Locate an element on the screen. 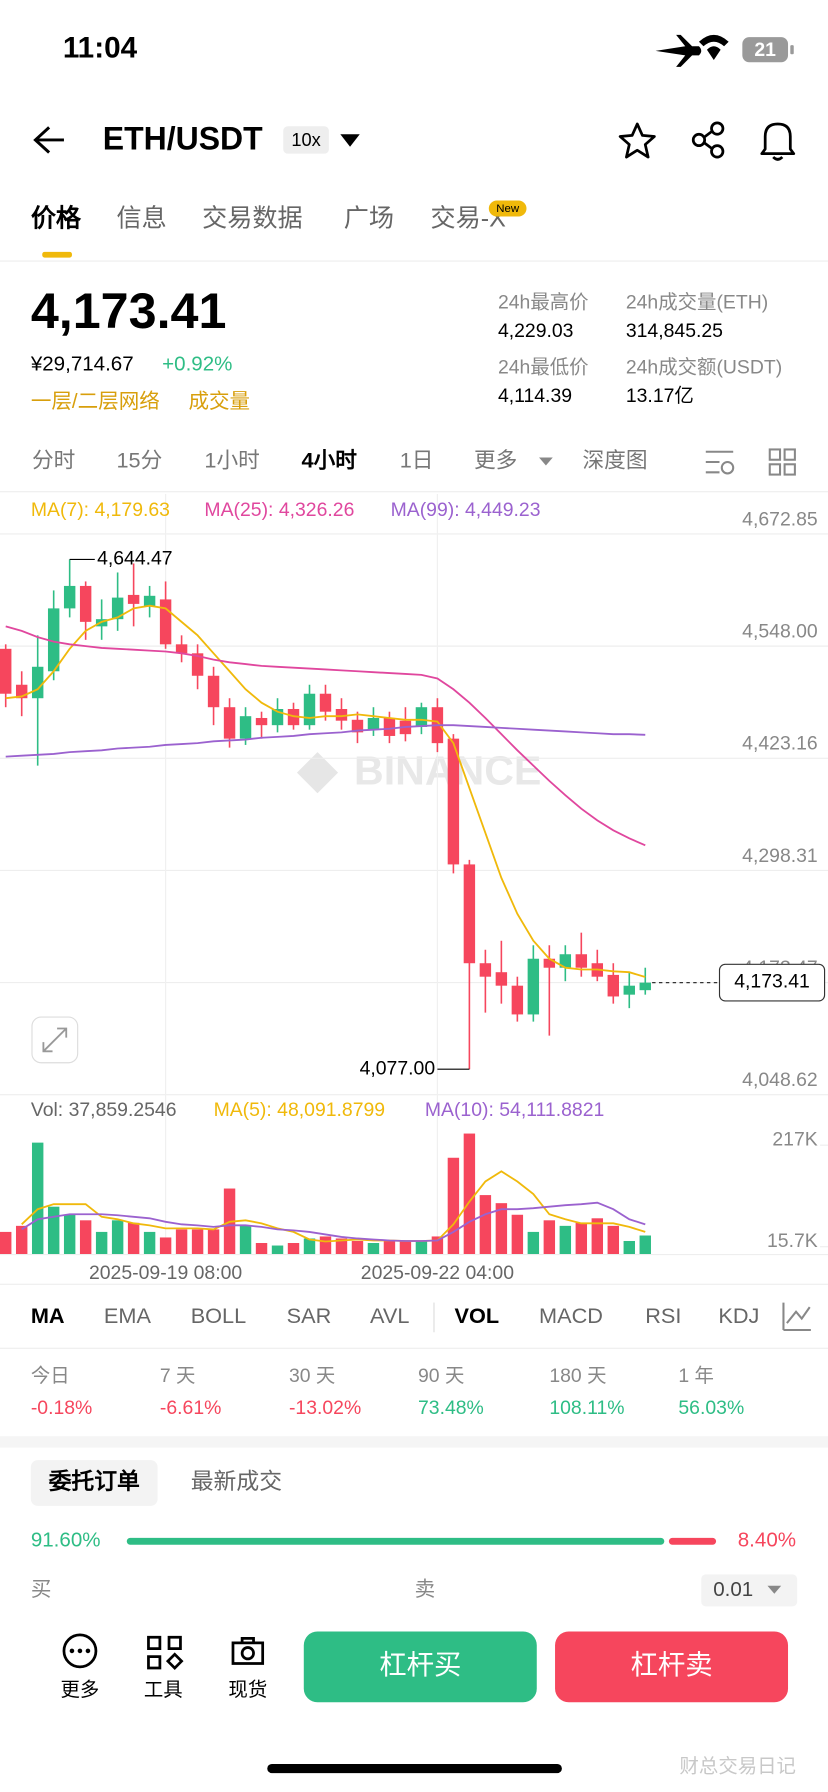 This screenshot has width=828, height=1792. section-gap is located at coordinates (414, 1442).